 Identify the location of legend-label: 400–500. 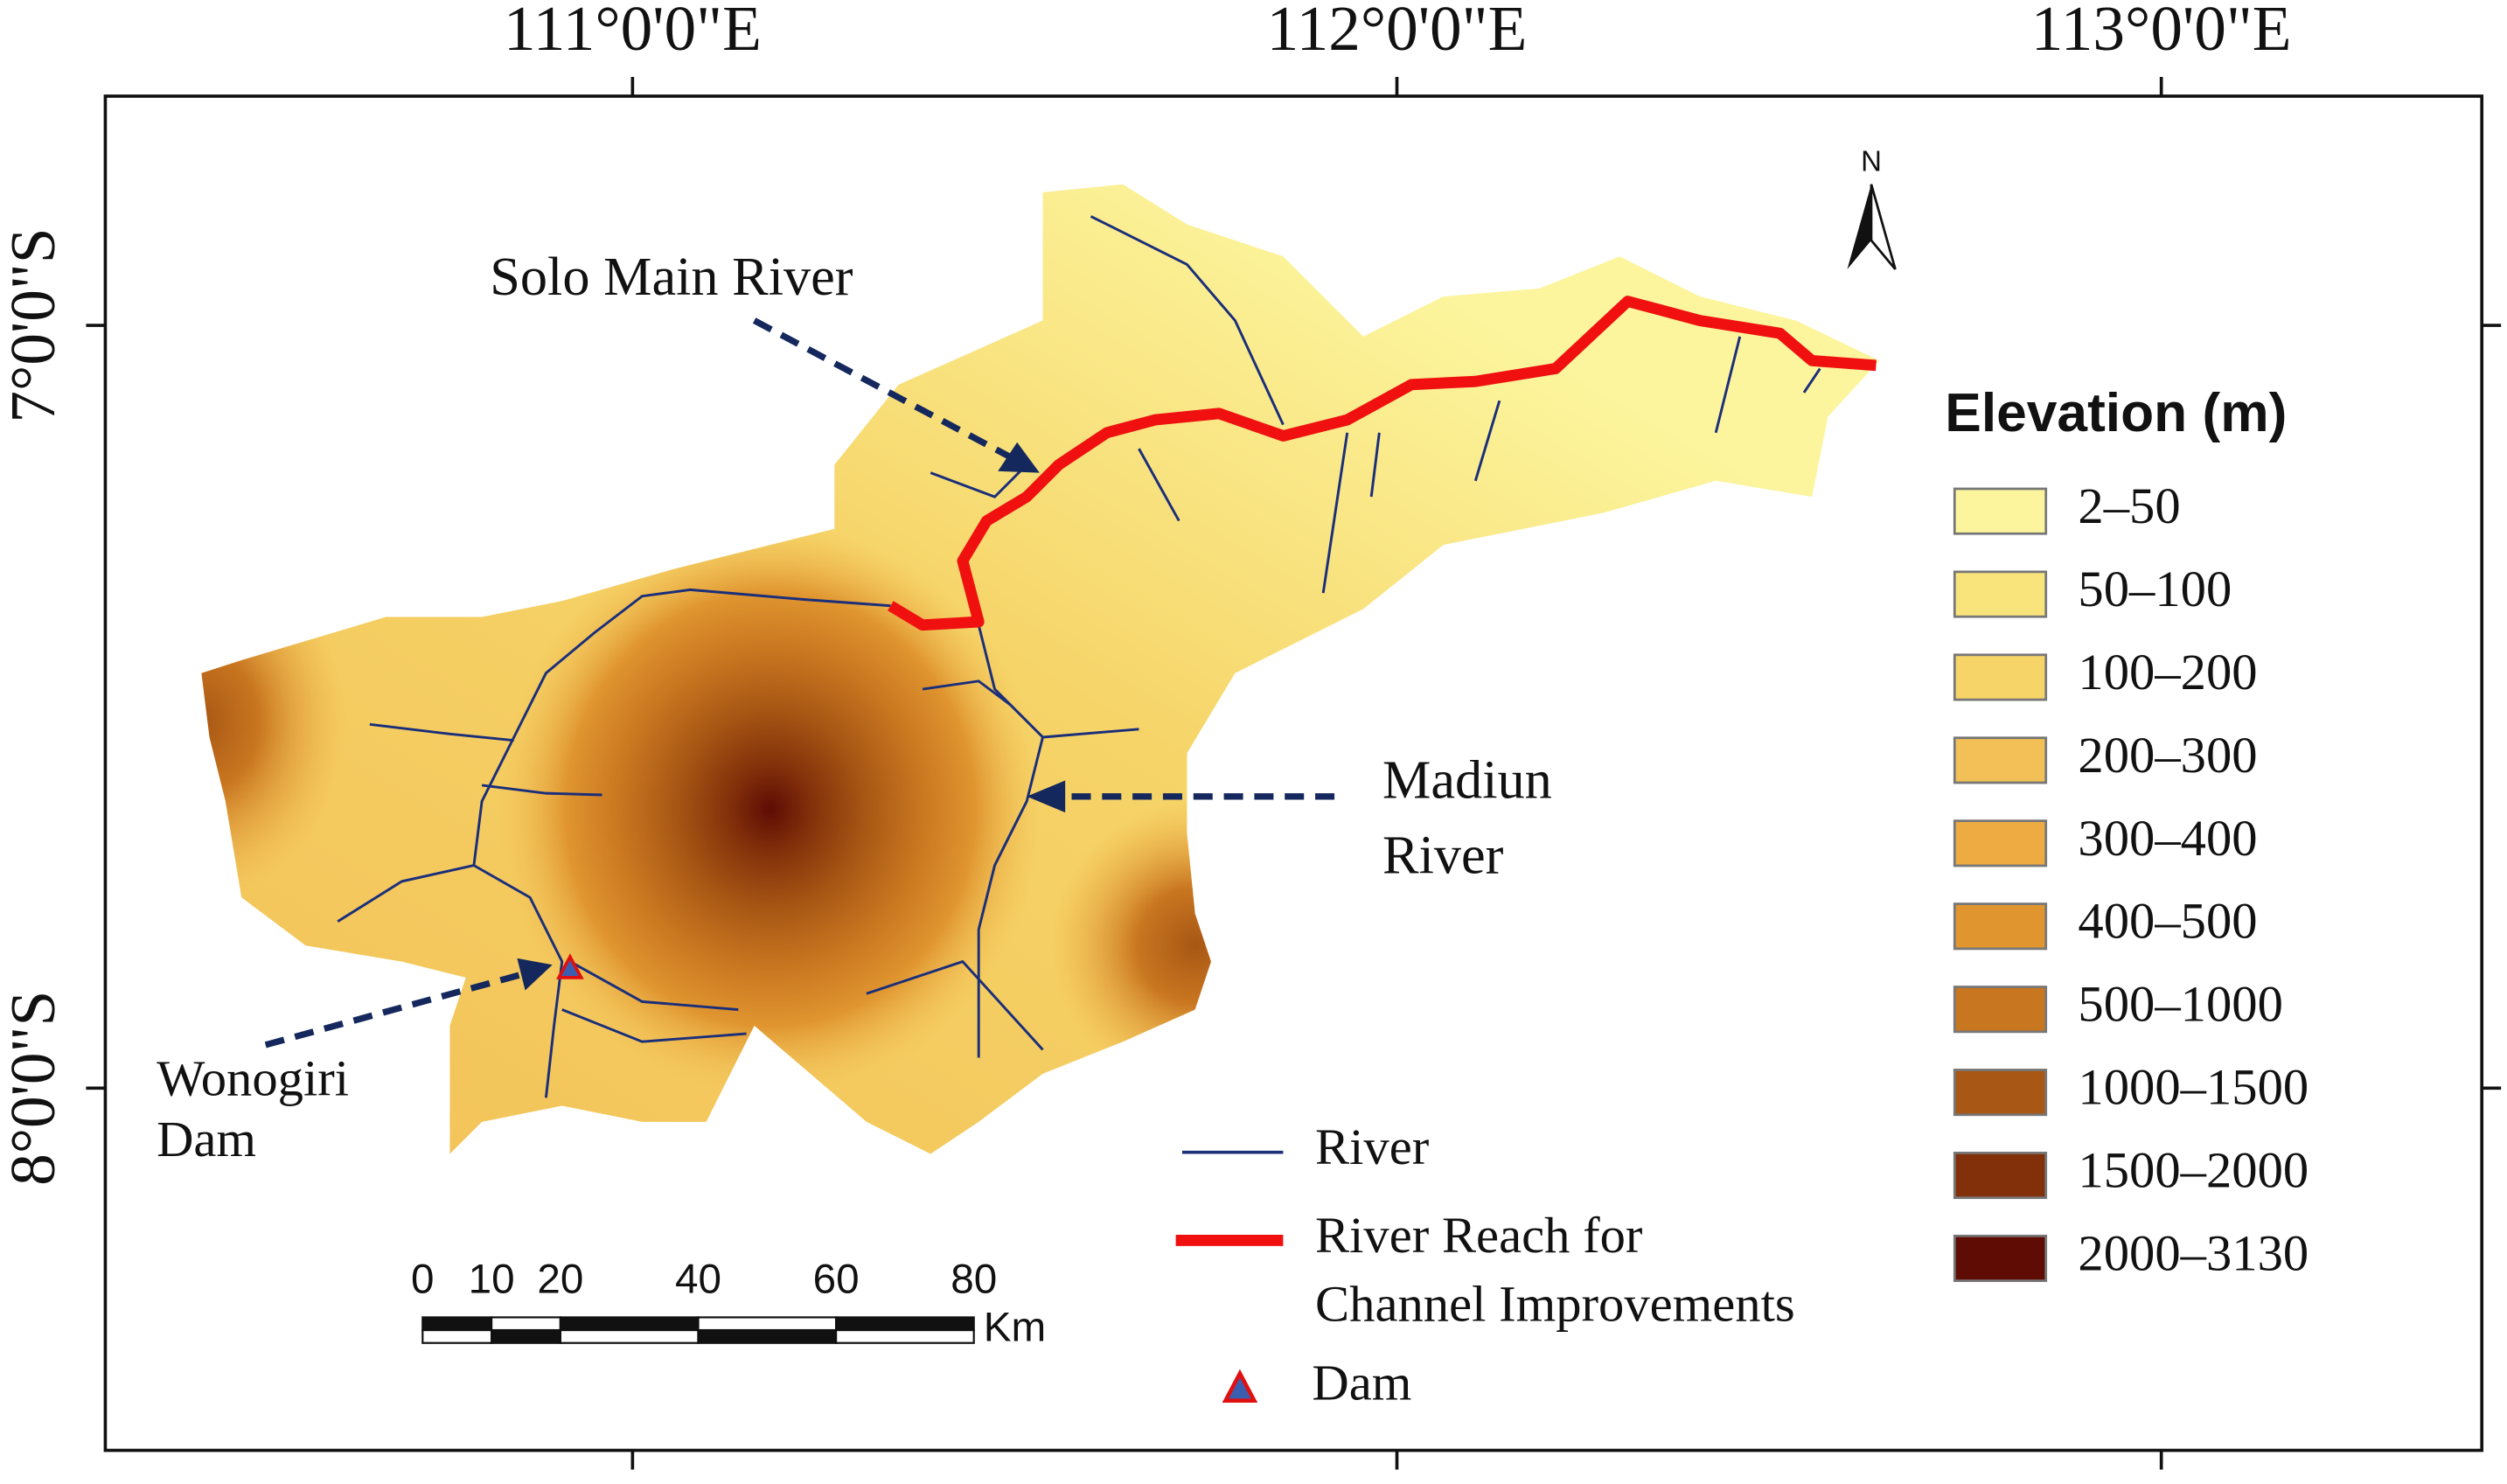
(2167, 922).